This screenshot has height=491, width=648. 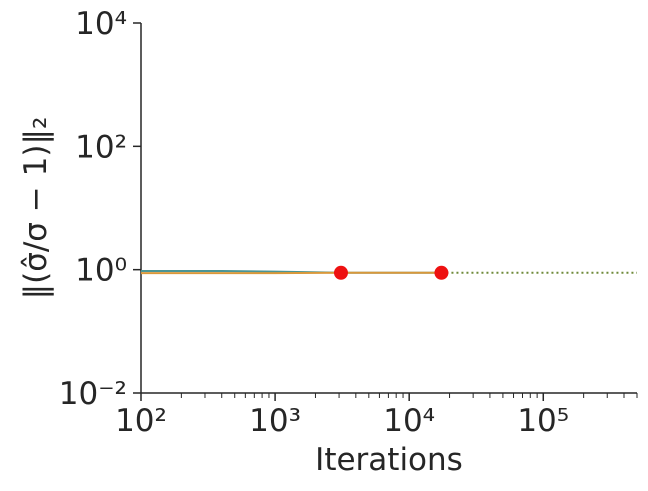 I want to click on y-tick-label: 10², so click(x=101, y=147).